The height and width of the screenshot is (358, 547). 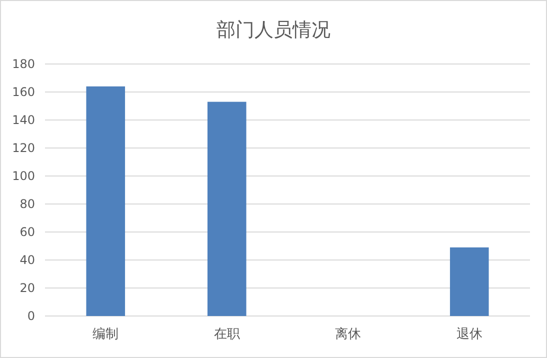 I want to click on y-tick-label: 60, so click(x=27, y=232).